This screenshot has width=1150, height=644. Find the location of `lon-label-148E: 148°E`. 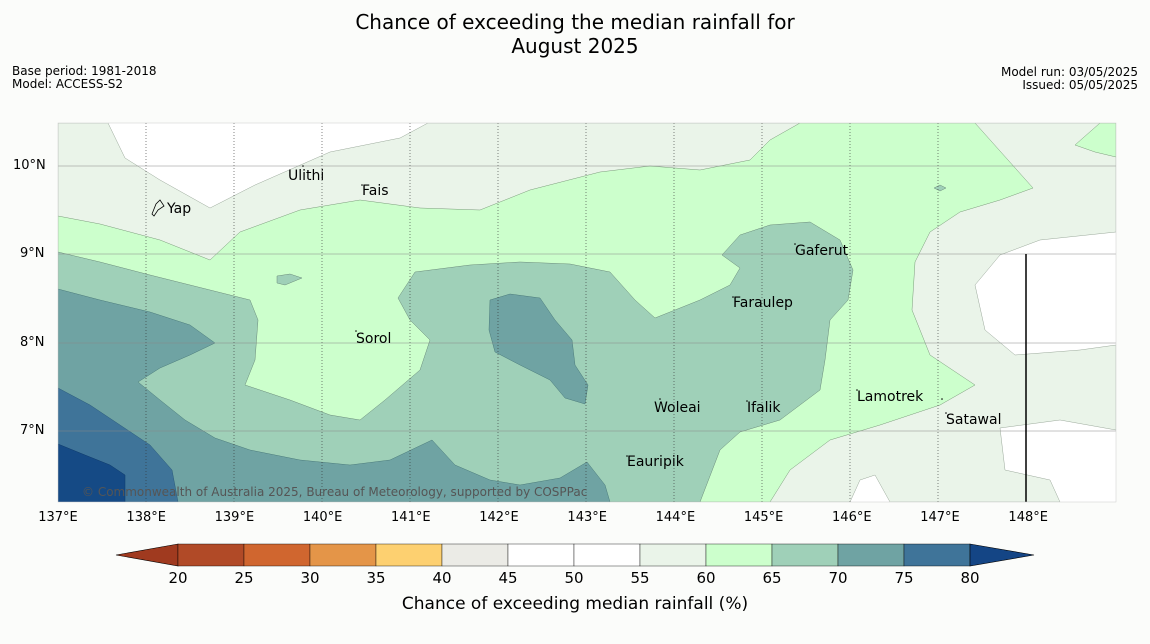

lon-label-148E: 148°E is located at coordinates (1028, 517).